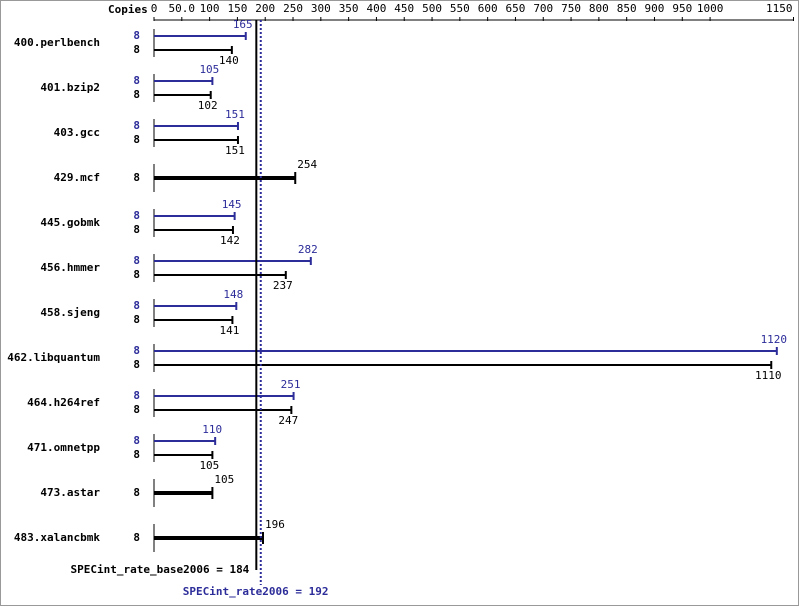 The height and width of the screenshot is (606, 799). What do you see at coordinates (63, 402) in the screenshot?
I see `category-label: 464.h264ref` at bounding box center [63, 402].